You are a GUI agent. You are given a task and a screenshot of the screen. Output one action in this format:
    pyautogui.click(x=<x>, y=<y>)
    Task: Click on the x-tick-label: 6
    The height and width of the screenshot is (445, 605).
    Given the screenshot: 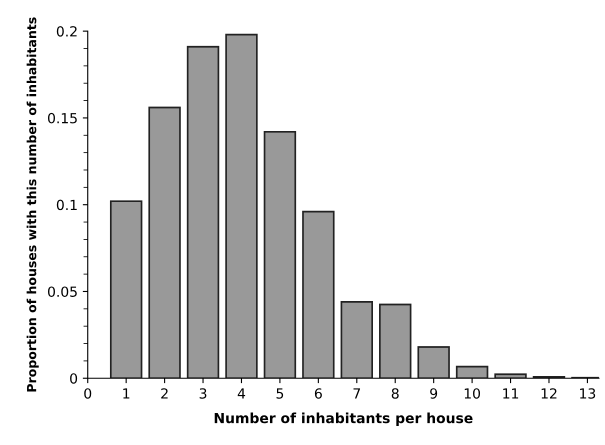 What is the action you would take?
    pyautogui.click(x=318, y=393)
    